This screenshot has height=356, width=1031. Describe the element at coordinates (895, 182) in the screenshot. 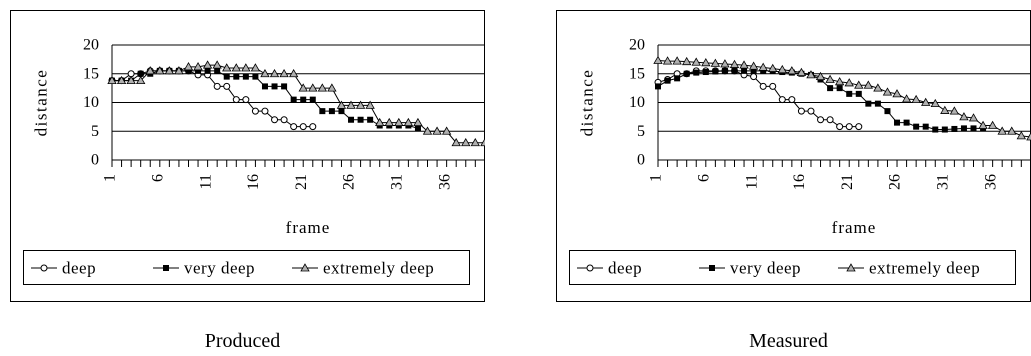

I see `x-tick-label: 26` at that location.